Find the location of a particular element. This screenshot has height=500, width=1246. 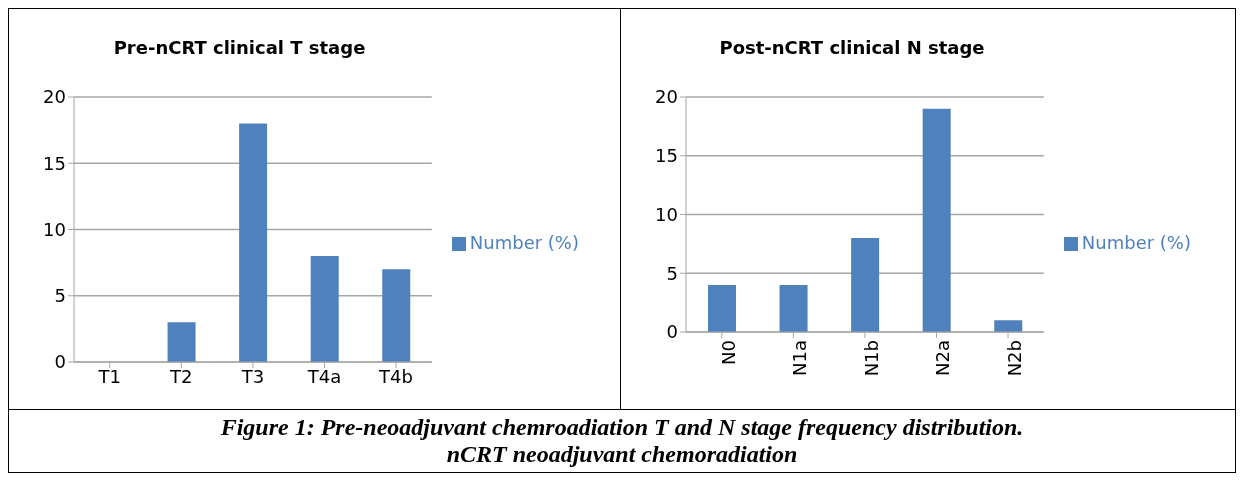

chart-title: Post-nCRT clinical N stage is located at coordinates (852, 48).